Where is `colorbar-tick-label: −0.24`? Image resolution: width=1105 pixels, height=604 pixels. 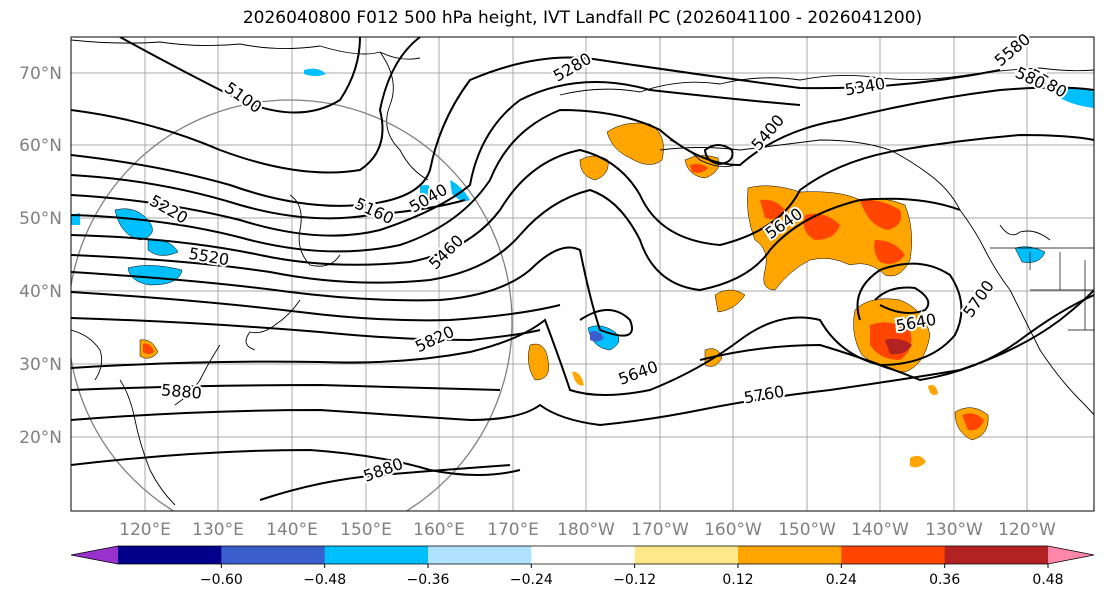
colorbar-tick-label: −0.24 is located at coordinates (531, 580).